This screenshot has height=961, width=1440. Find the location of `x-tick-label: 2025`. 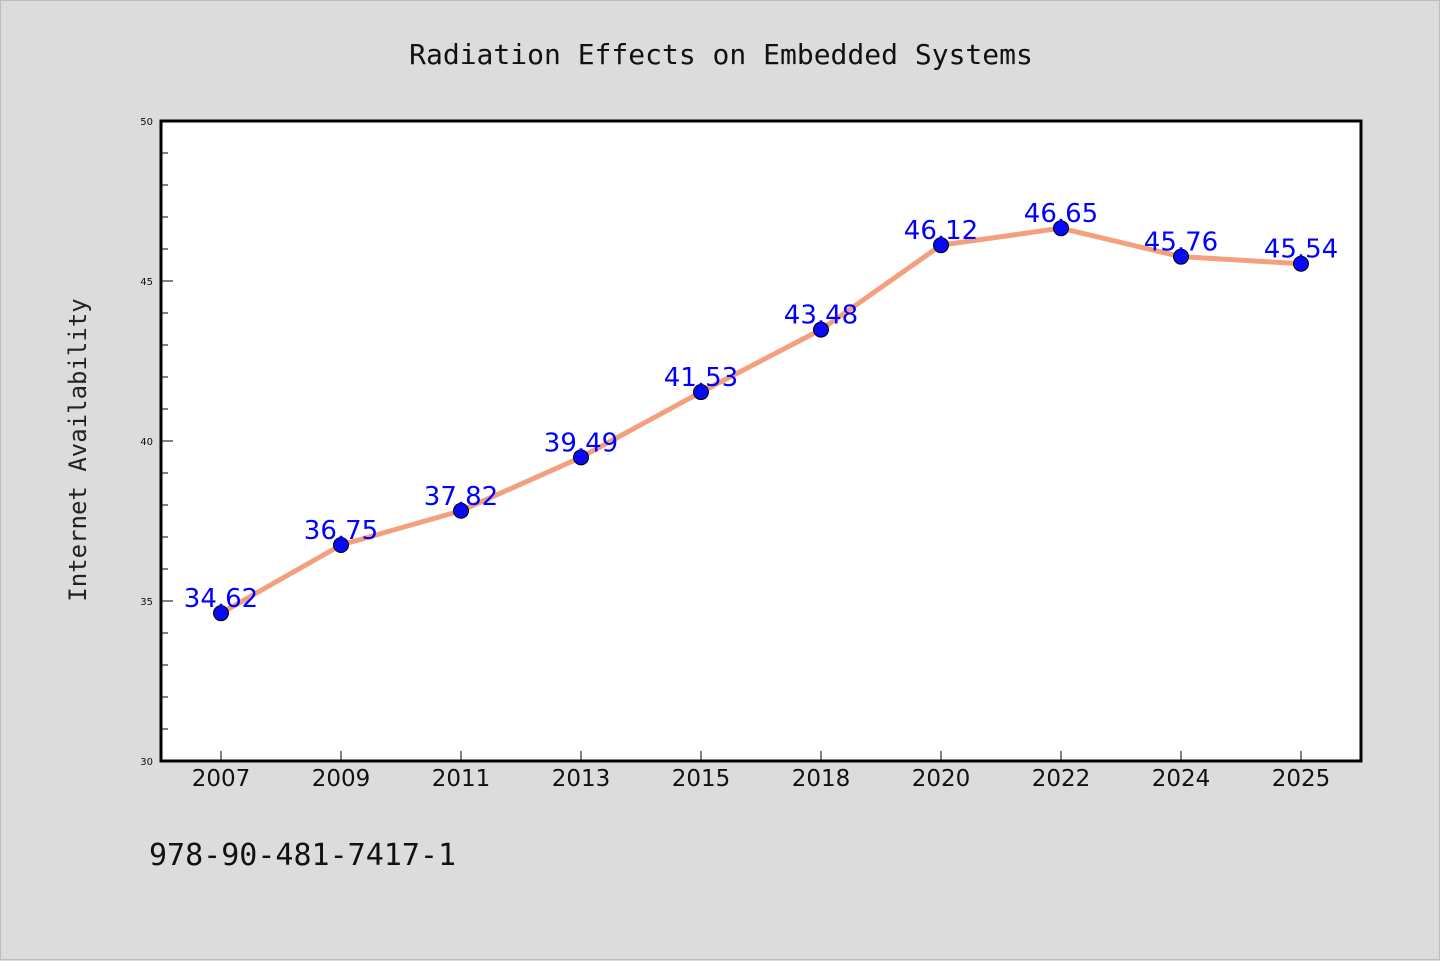

x-tick-label: 2025 is located at coordinates (1301, 779).